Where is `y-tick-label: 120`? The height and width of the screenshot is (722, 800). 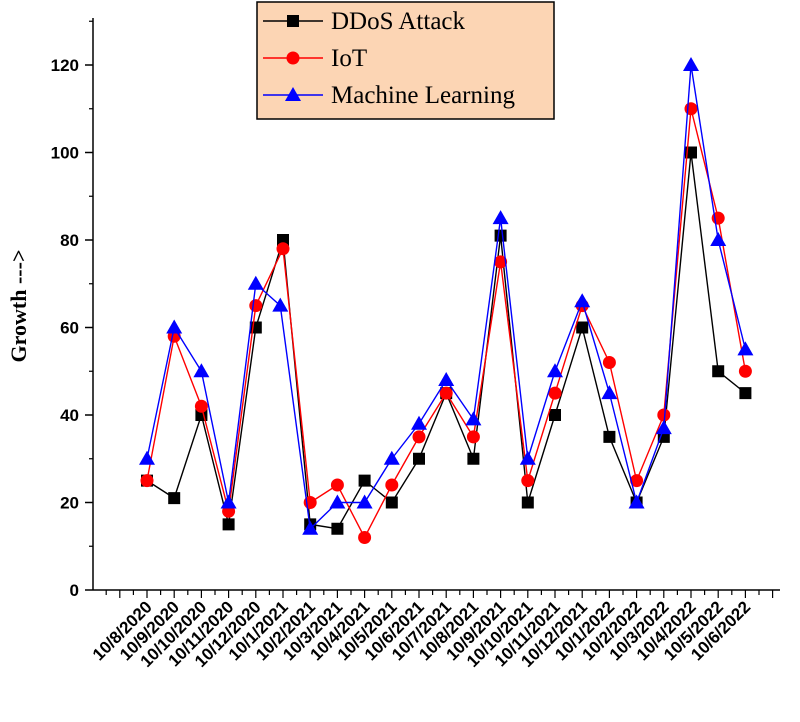 y-tick-label: 120 is located at coordinates (65, 65).